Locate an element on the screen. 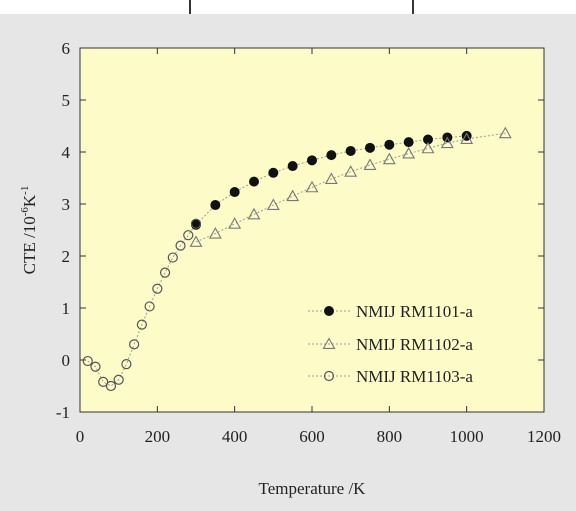 Image resolution: width=576 pixels, height=511 pixels. y-tick-label: 2 is located at coordinates (66, 256).